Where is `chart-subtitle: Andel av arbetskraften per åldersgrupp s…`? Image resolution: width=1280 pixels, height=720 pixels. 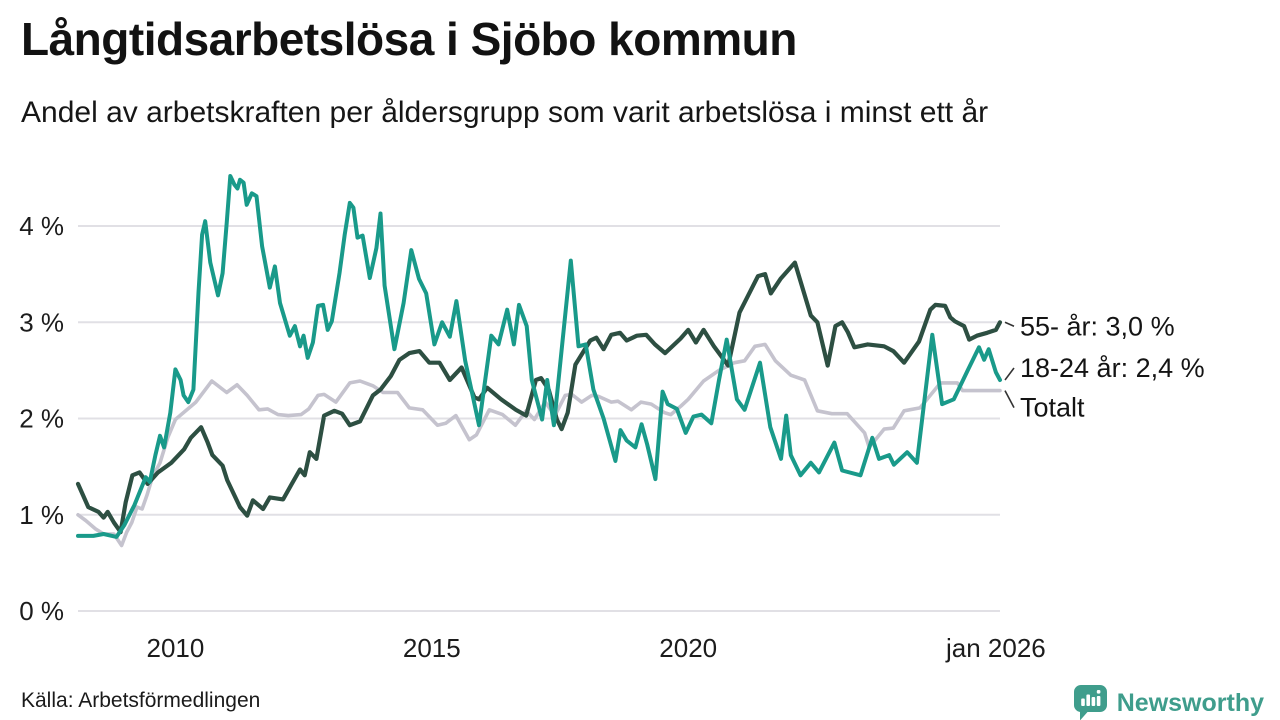
chart-subtitle: Andel av arbetskraften per åldersgrupp s… is located at coordinates (505, 112).